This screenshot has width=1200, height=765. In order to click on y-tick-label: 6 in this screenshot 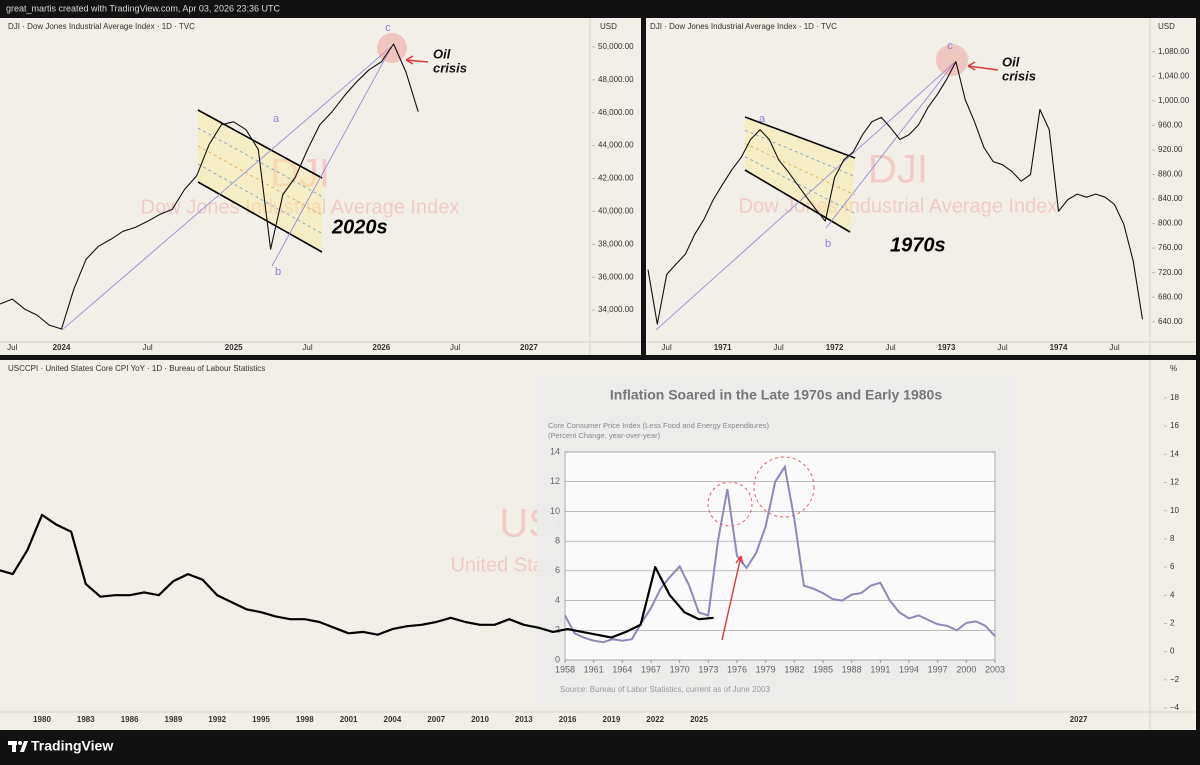, I will do `click(1172, 566)`.